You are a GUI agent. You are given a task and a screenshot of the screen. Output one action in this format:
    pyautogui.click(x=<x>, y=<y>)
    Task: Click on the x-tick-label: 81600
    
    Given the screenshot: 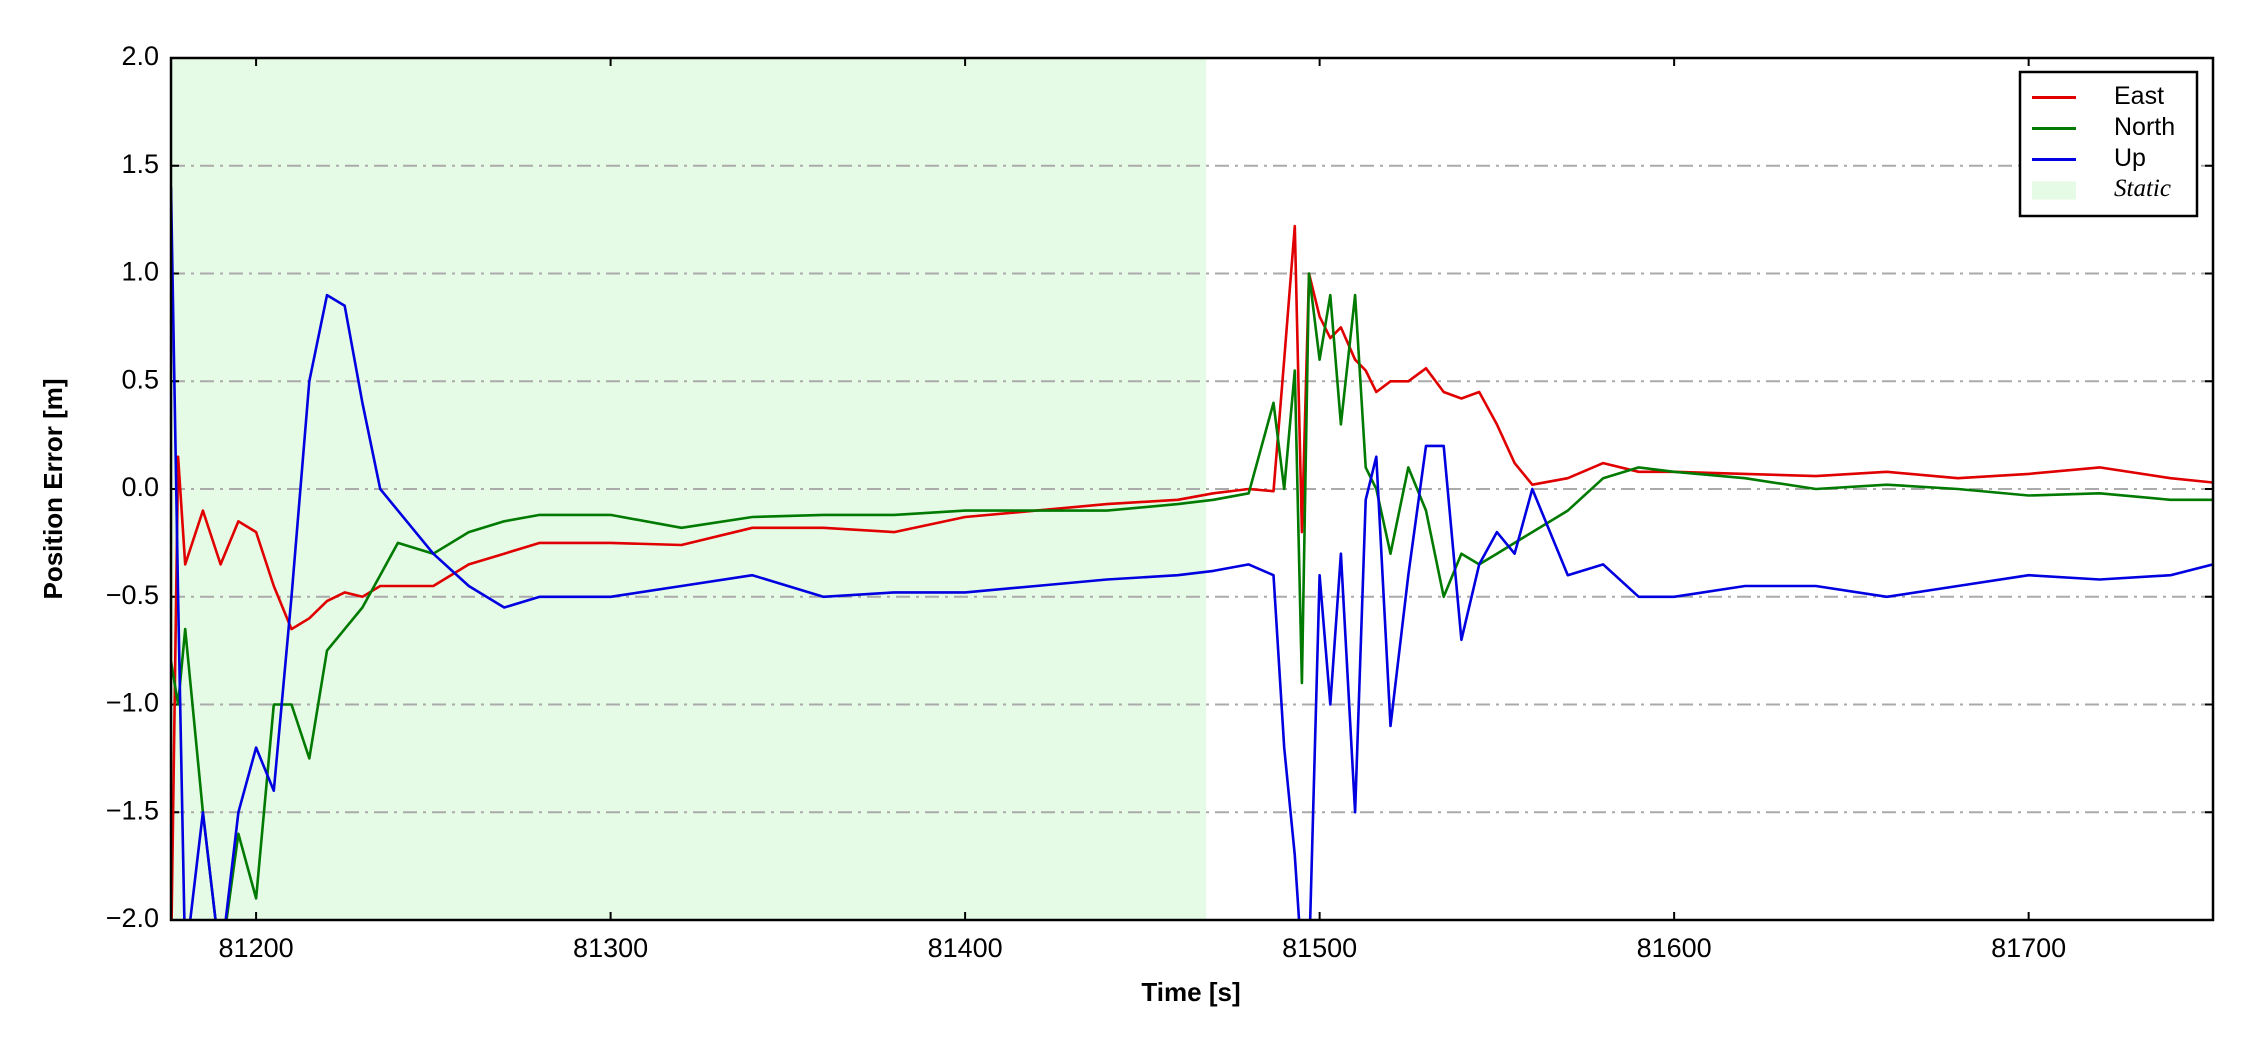 What is the action you would take?
    pyautogui.click(x=1674, y=948)
    